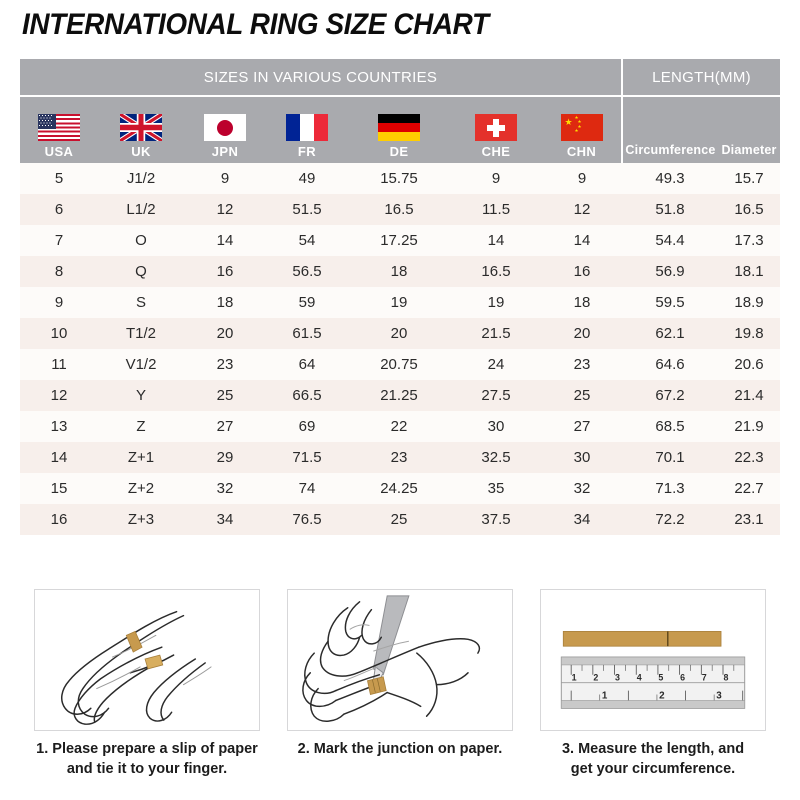  I want to click on cell-jpn: 20, so click(225, 333).